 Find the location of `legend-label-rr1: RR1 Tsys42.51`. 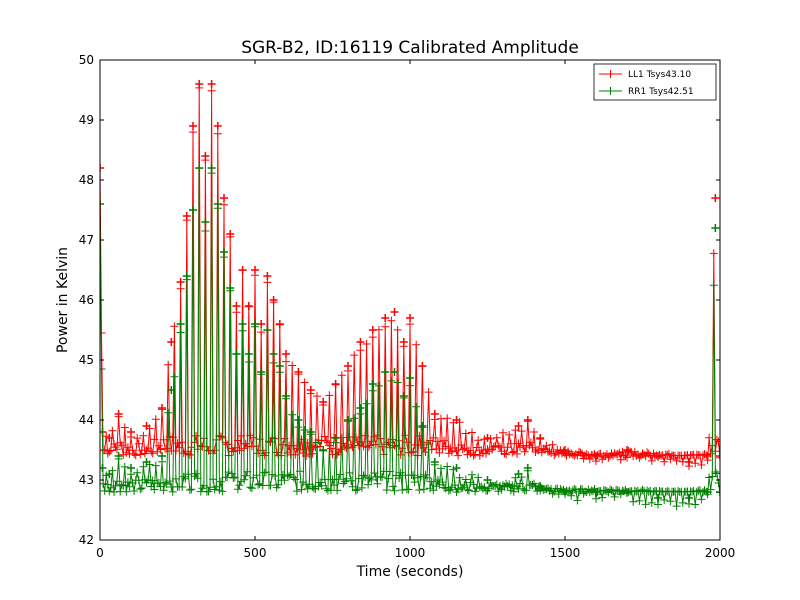

legend-label-rr1: RR1 Tsys42.51 is located at coordinates (661, 92).